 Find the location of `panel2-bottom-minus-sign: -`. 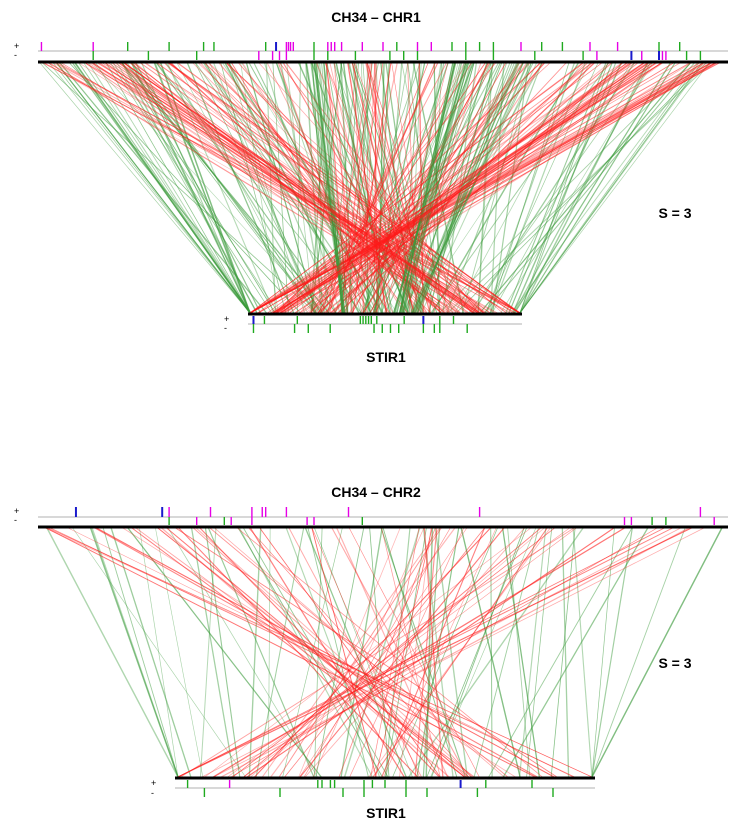

panel2-bottom-minus-sign: - is located at coordinates (152, 793).